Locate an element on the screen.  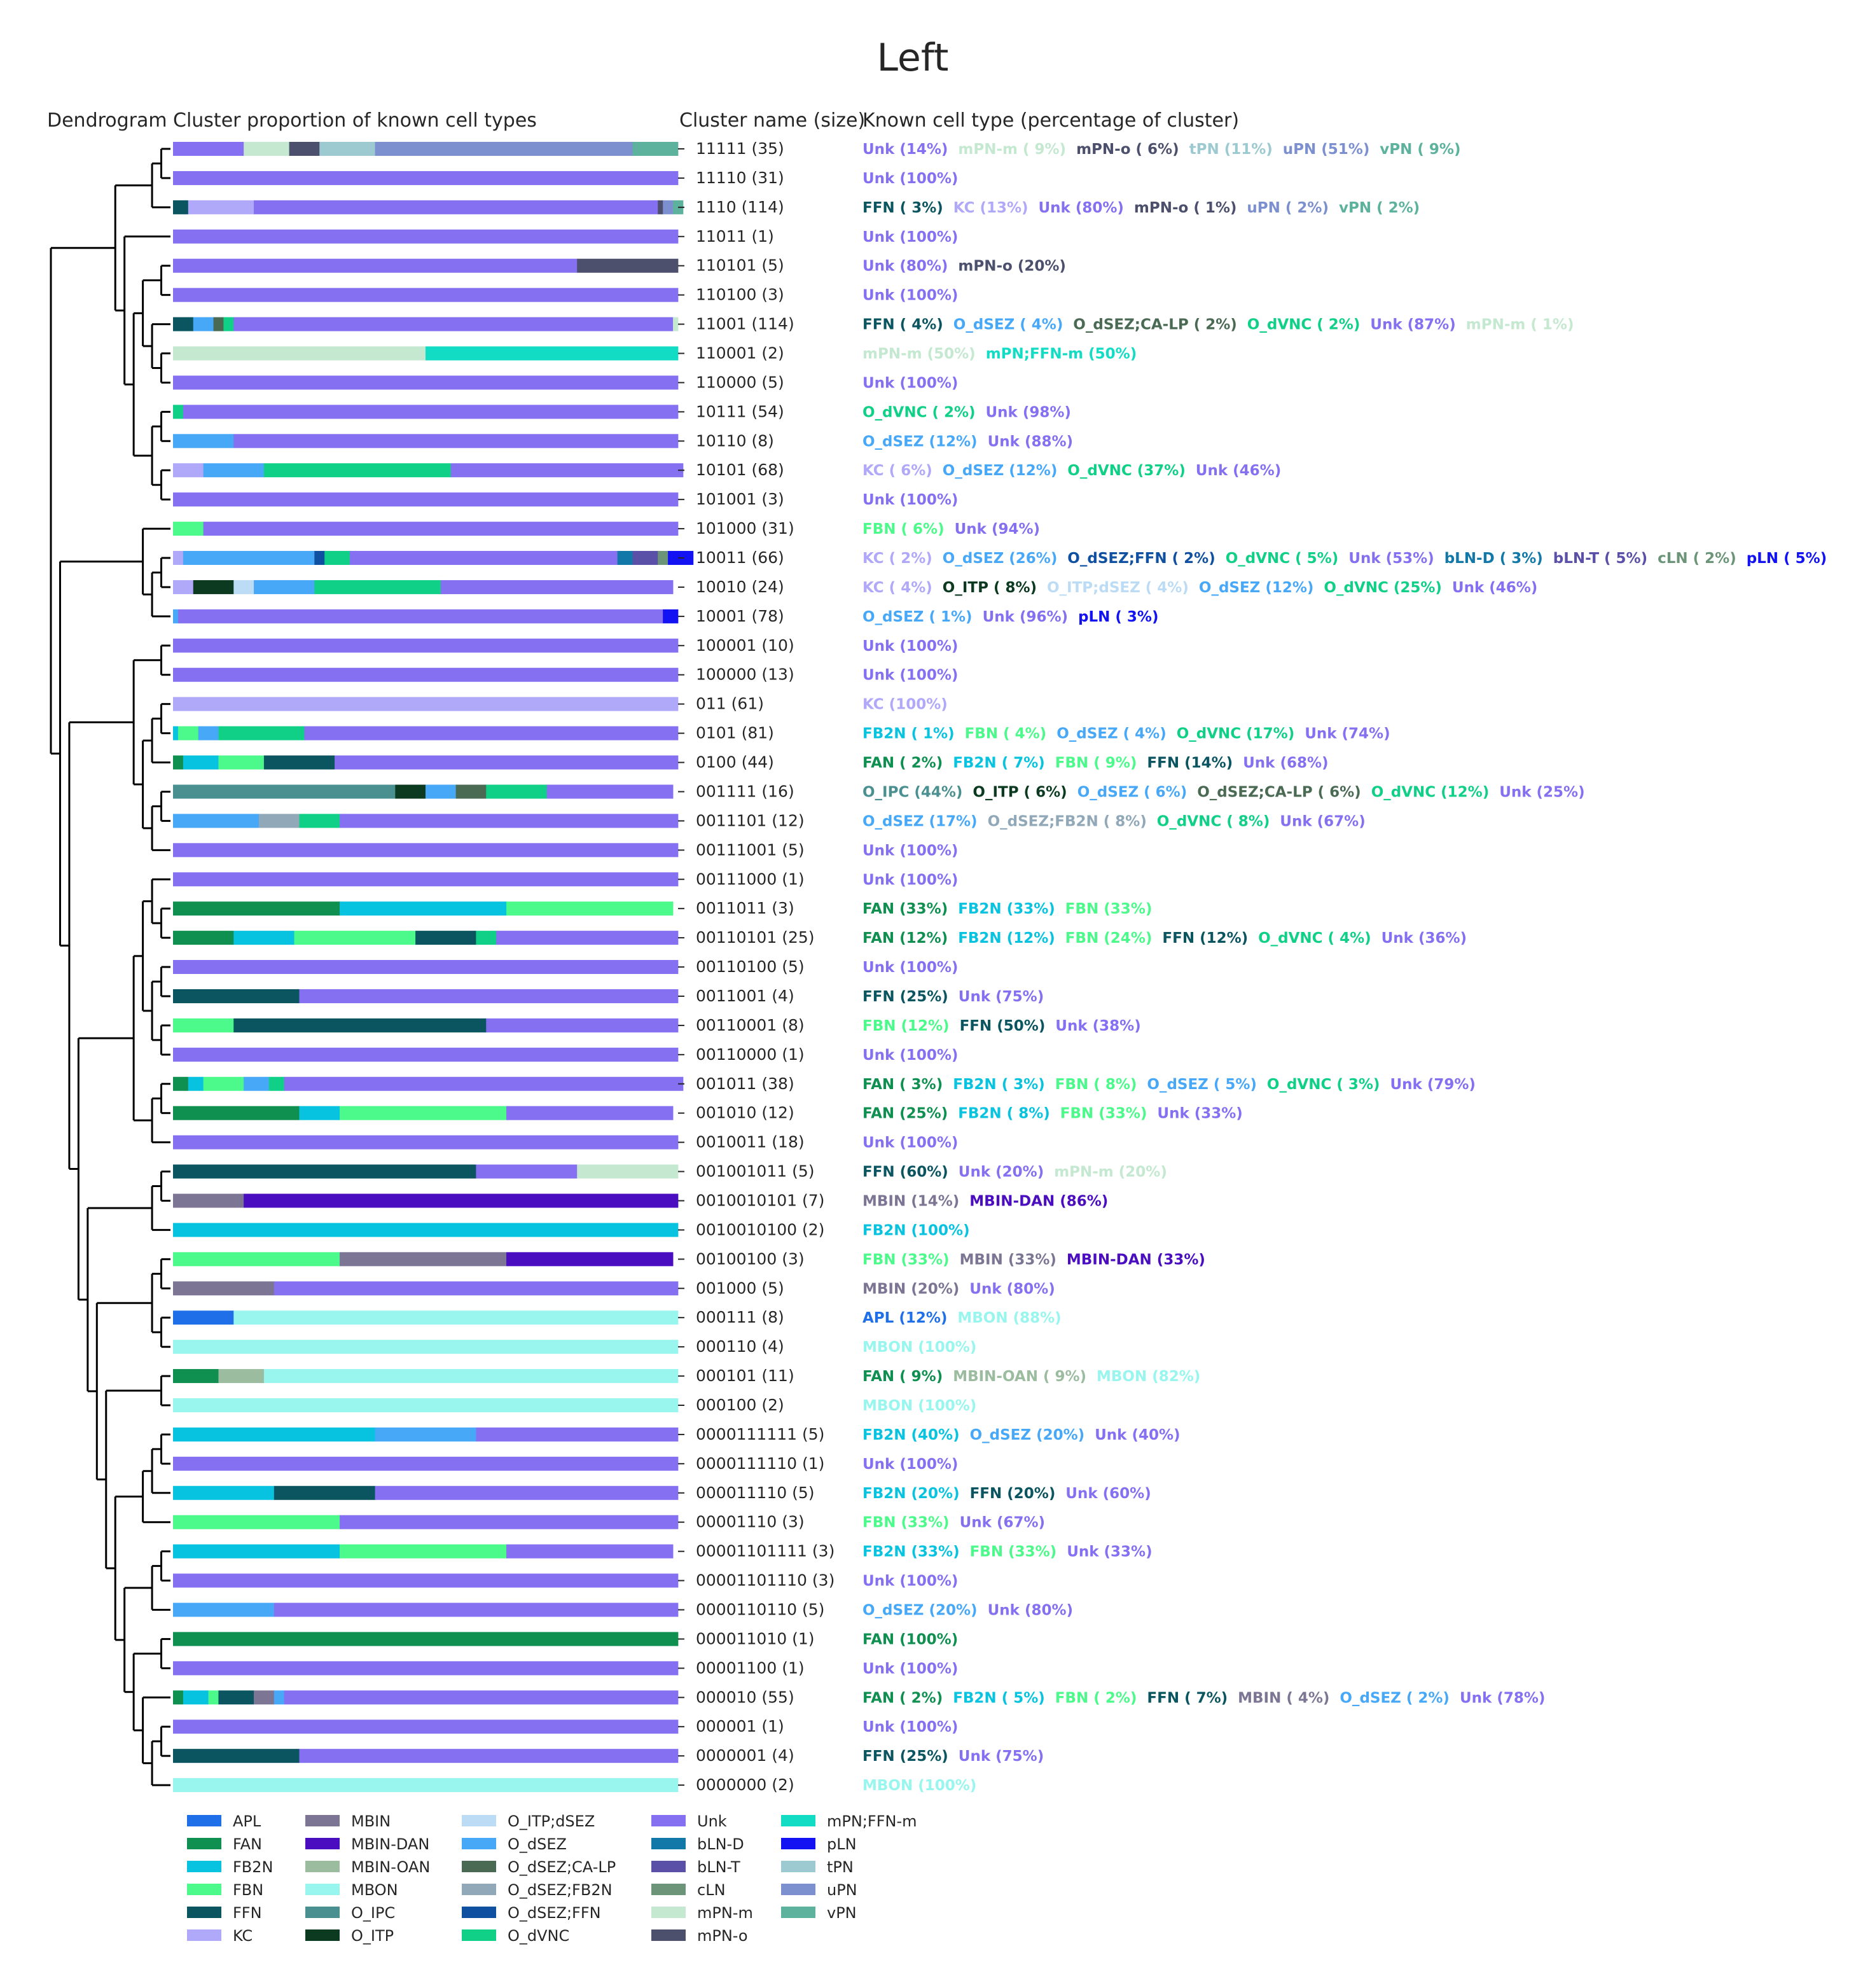
cluster-label: 00110000 (1) is located at coordinates (751, 1054).